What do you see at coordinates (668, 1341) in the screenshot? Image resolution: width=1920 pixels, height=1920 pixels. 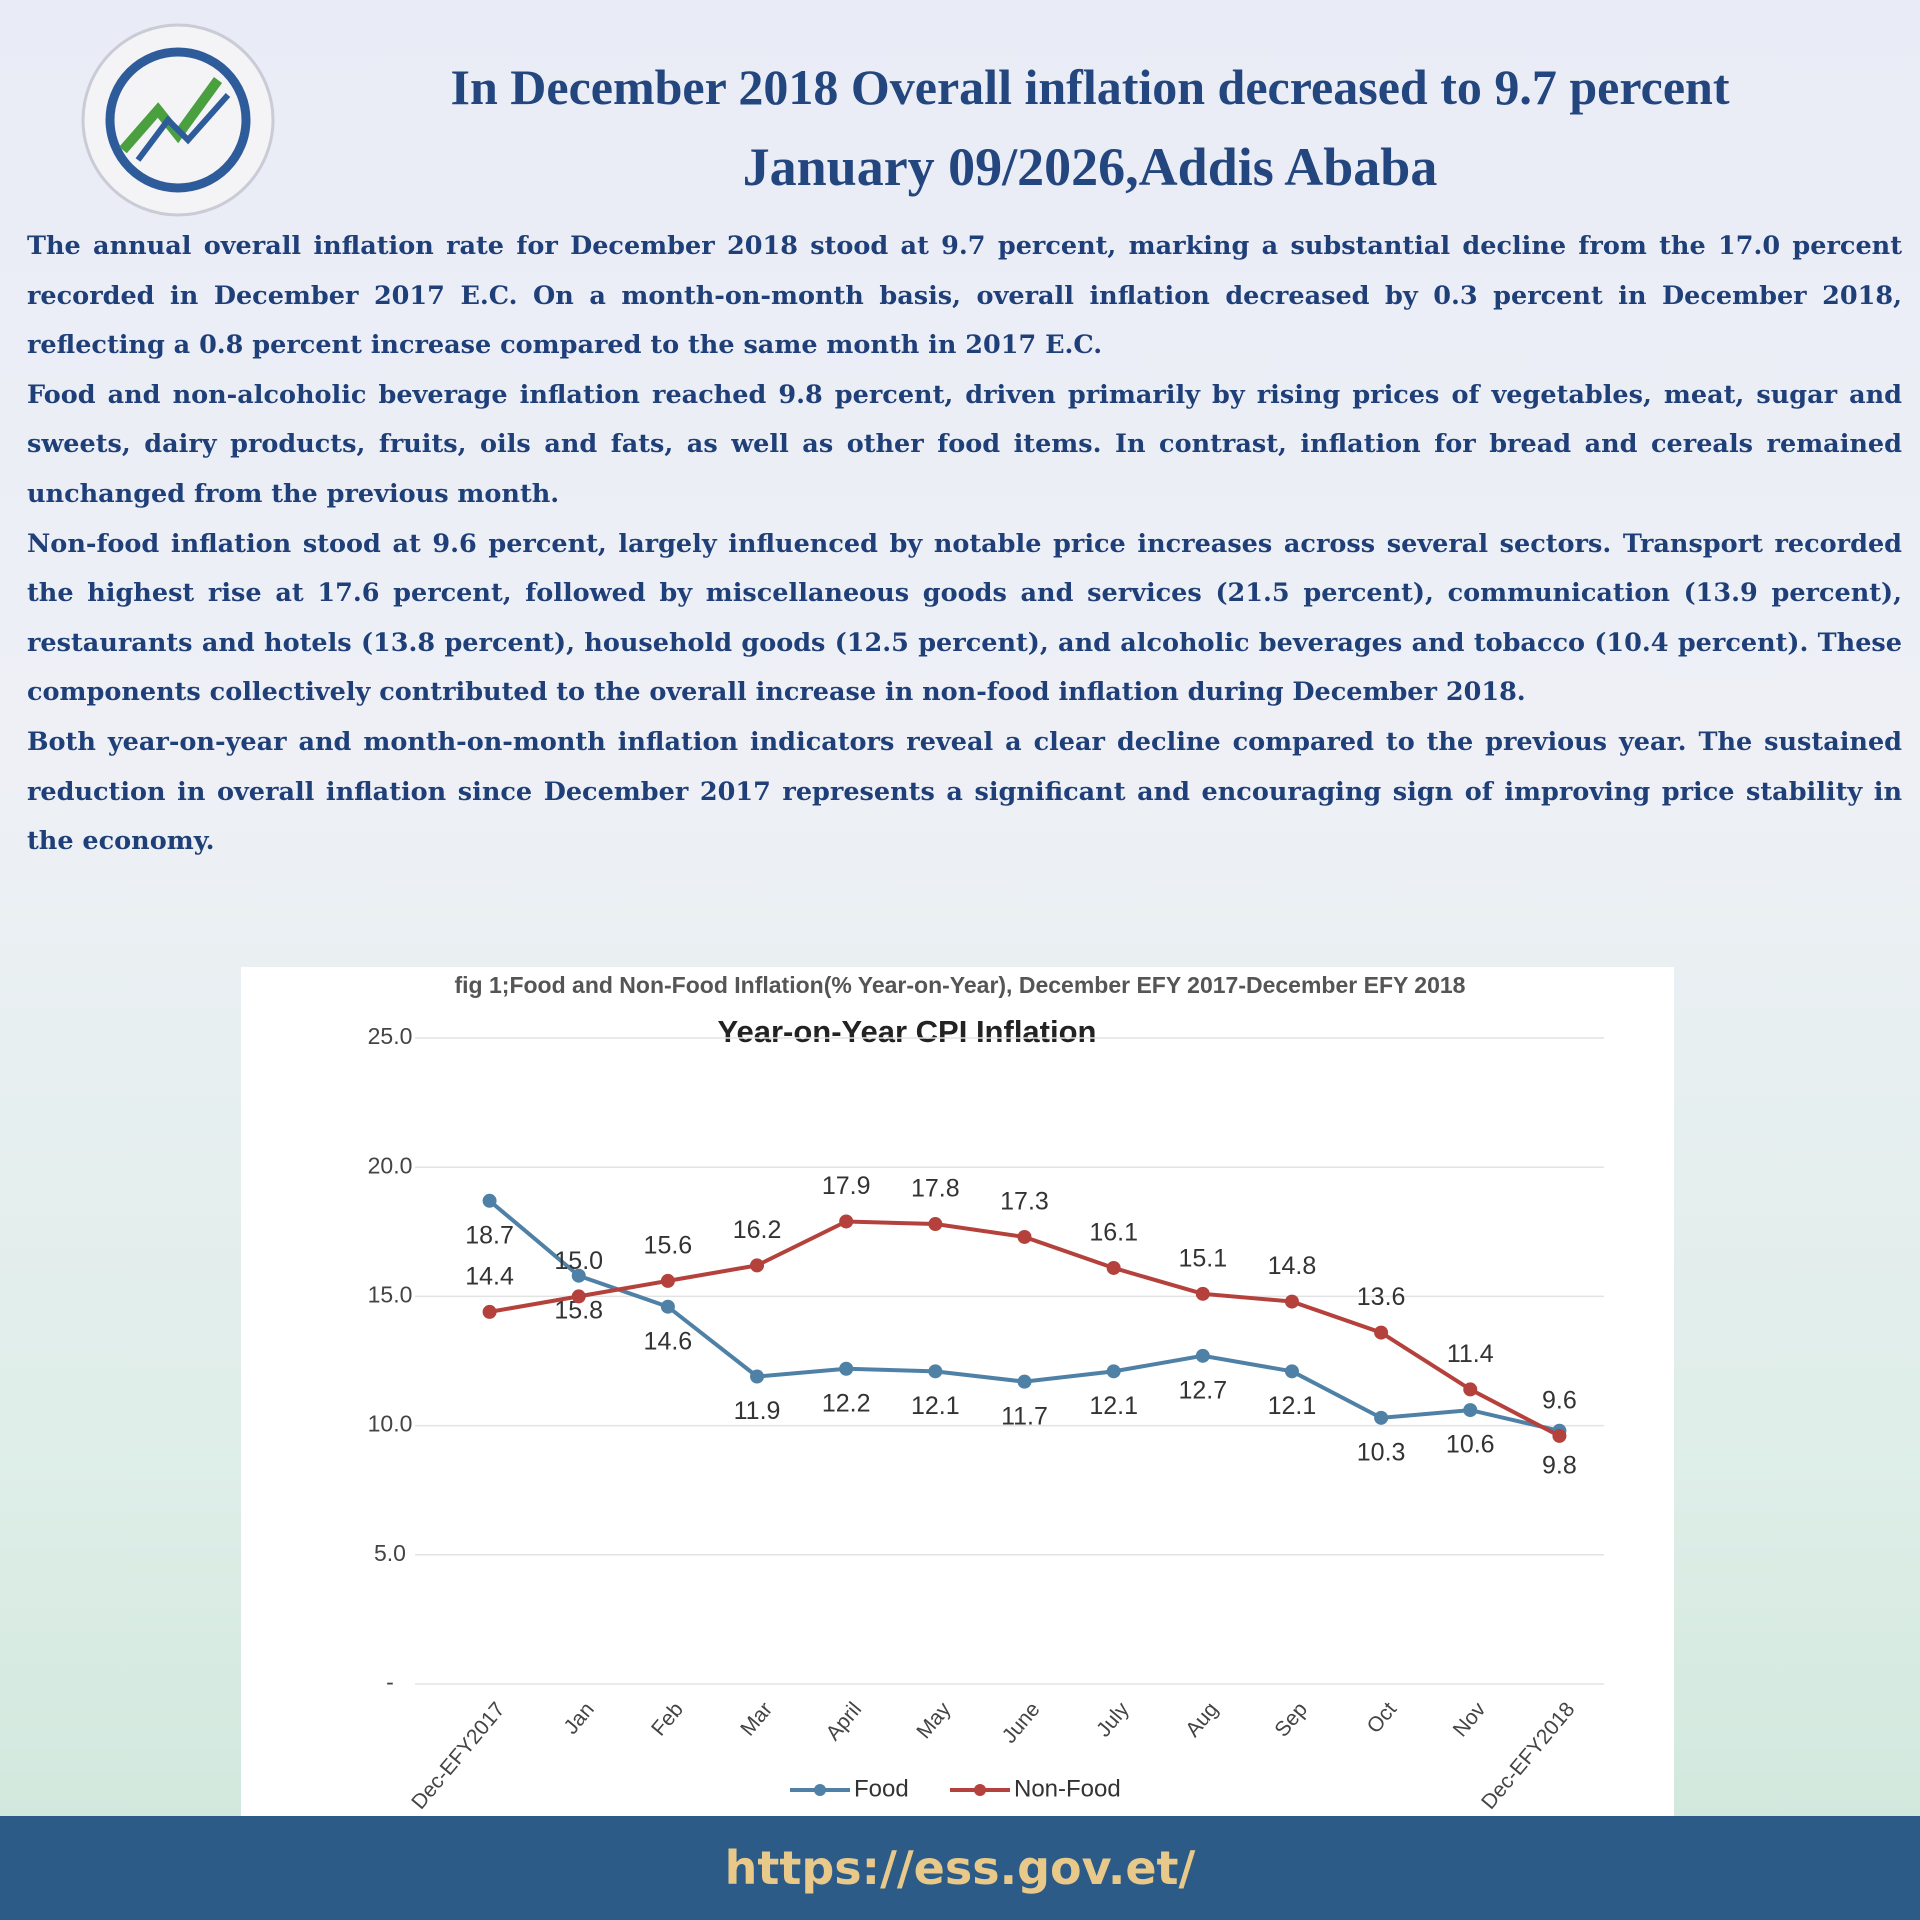 I see `data-label: 14.6` at bounding box center [668, 1341].